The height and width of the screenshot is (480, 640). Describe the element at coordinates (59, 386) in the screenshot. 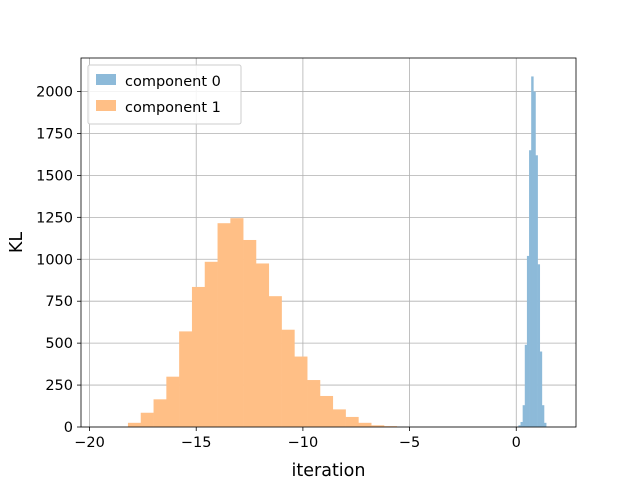

I see `y-tick-label: 250` at that location.